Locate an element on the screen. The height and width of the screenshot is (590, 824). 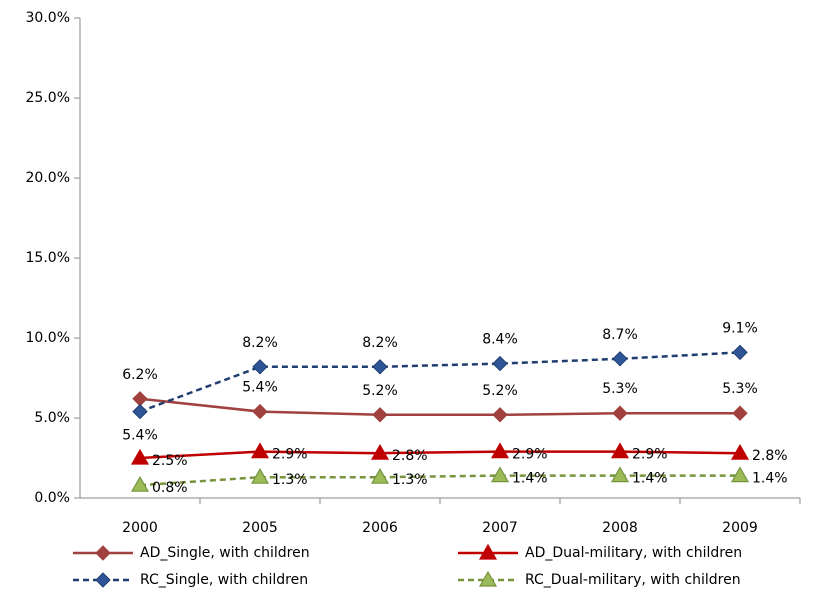
y-tick-label: 15.0% is located at coordinates (48, 258).